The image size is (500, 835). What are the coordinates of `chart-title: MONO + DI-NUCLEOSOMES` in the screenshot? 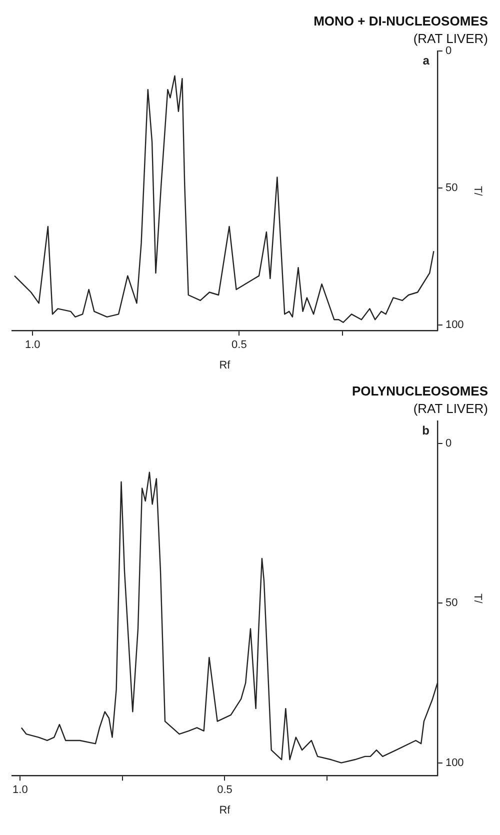 It's located at (401, 20).